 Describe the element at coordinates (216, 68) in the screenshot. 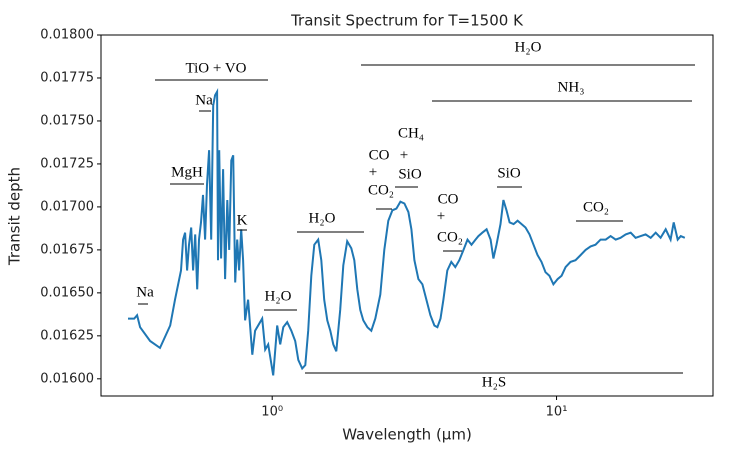

I see `annotation: TiO + VO` at that location.